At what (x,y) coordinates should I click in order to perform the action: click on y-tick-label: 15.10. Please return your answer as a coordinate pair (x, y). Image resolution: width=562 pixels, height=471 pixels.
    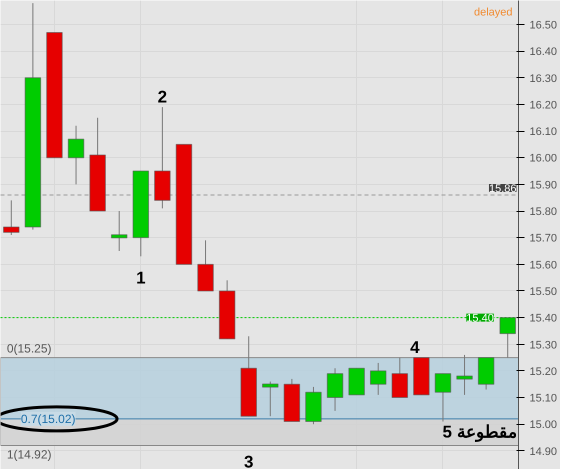
    Looking at the image, I should click on (544, 398).